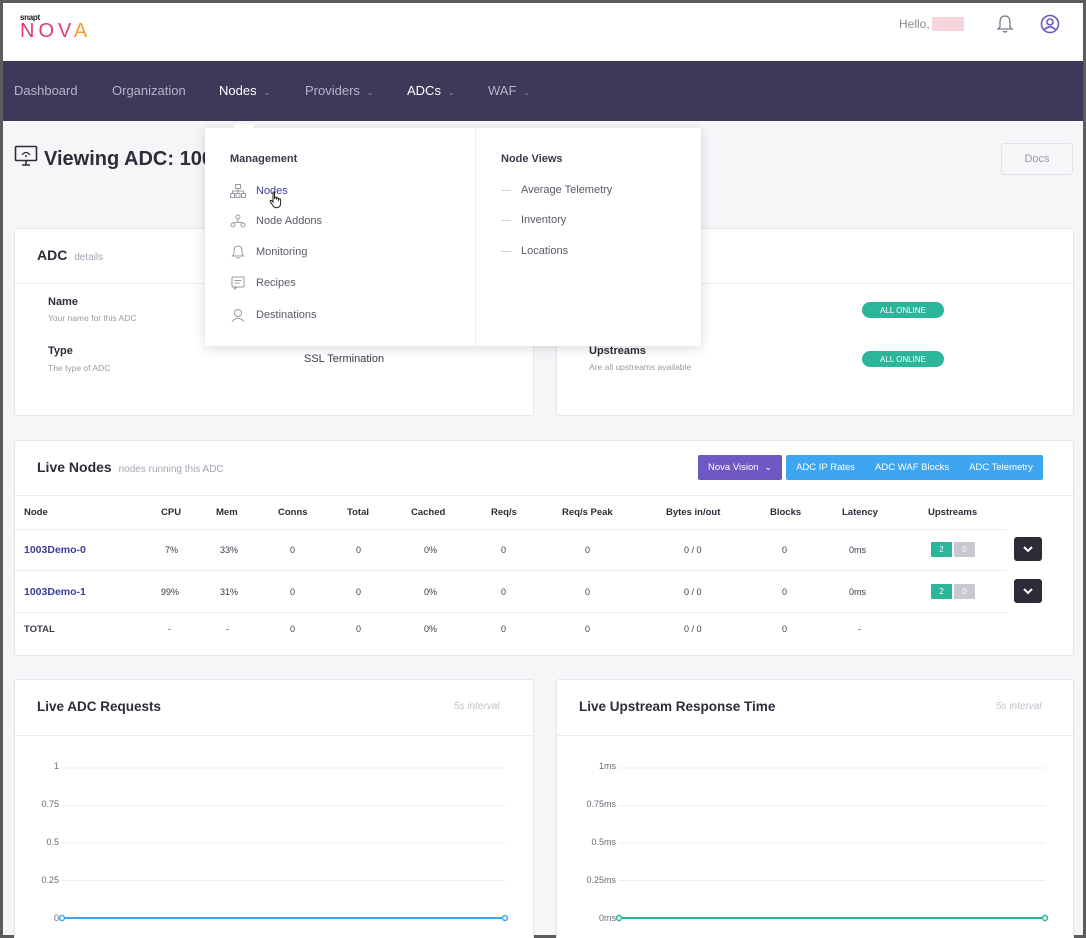  What do you see at coordinates (36, 512) in the screenshot?
I see `col-header-node: Node` at bounding box center [36, 512].